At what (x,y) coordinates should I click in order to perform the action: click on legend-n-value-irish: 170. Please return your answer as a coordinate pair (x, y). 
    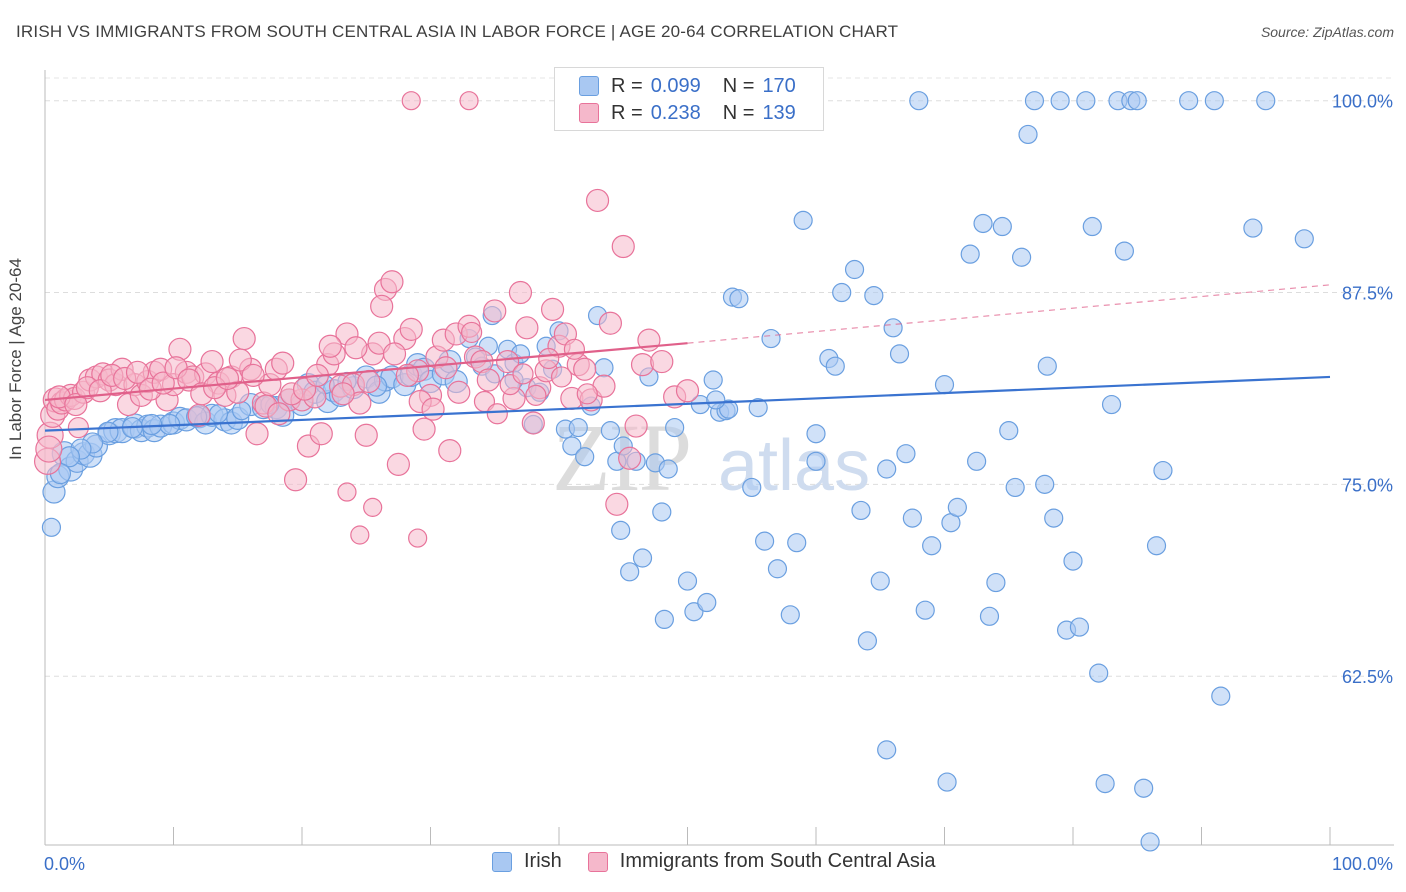
    Looking at the image, I should click on (779, 85).